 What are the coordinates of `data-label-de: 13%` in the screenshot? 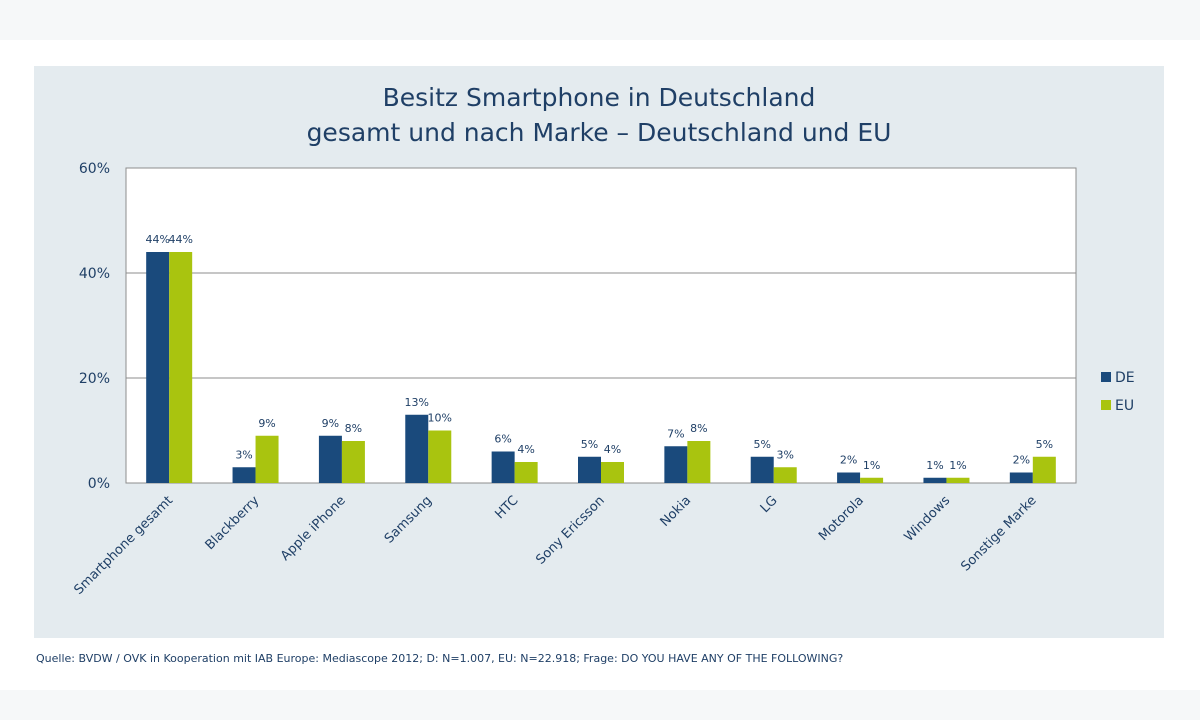 It's located at (417, 402).